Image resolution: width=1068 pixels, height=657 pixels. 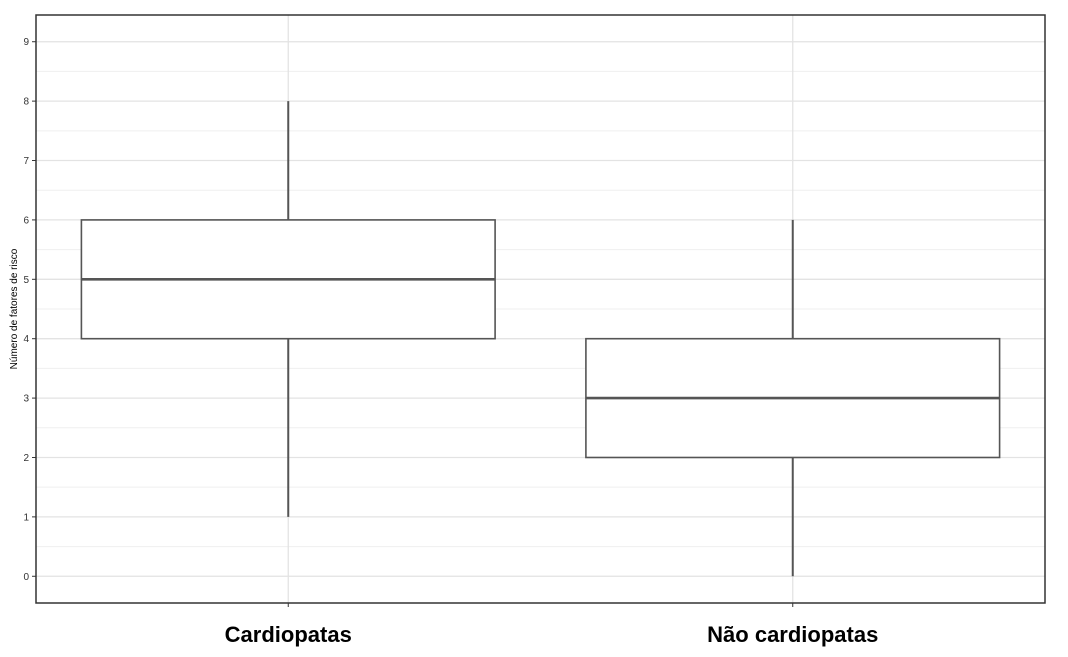 I want to click on y-axis-title: Número de fatores de risco, so click(x=14, y=308).